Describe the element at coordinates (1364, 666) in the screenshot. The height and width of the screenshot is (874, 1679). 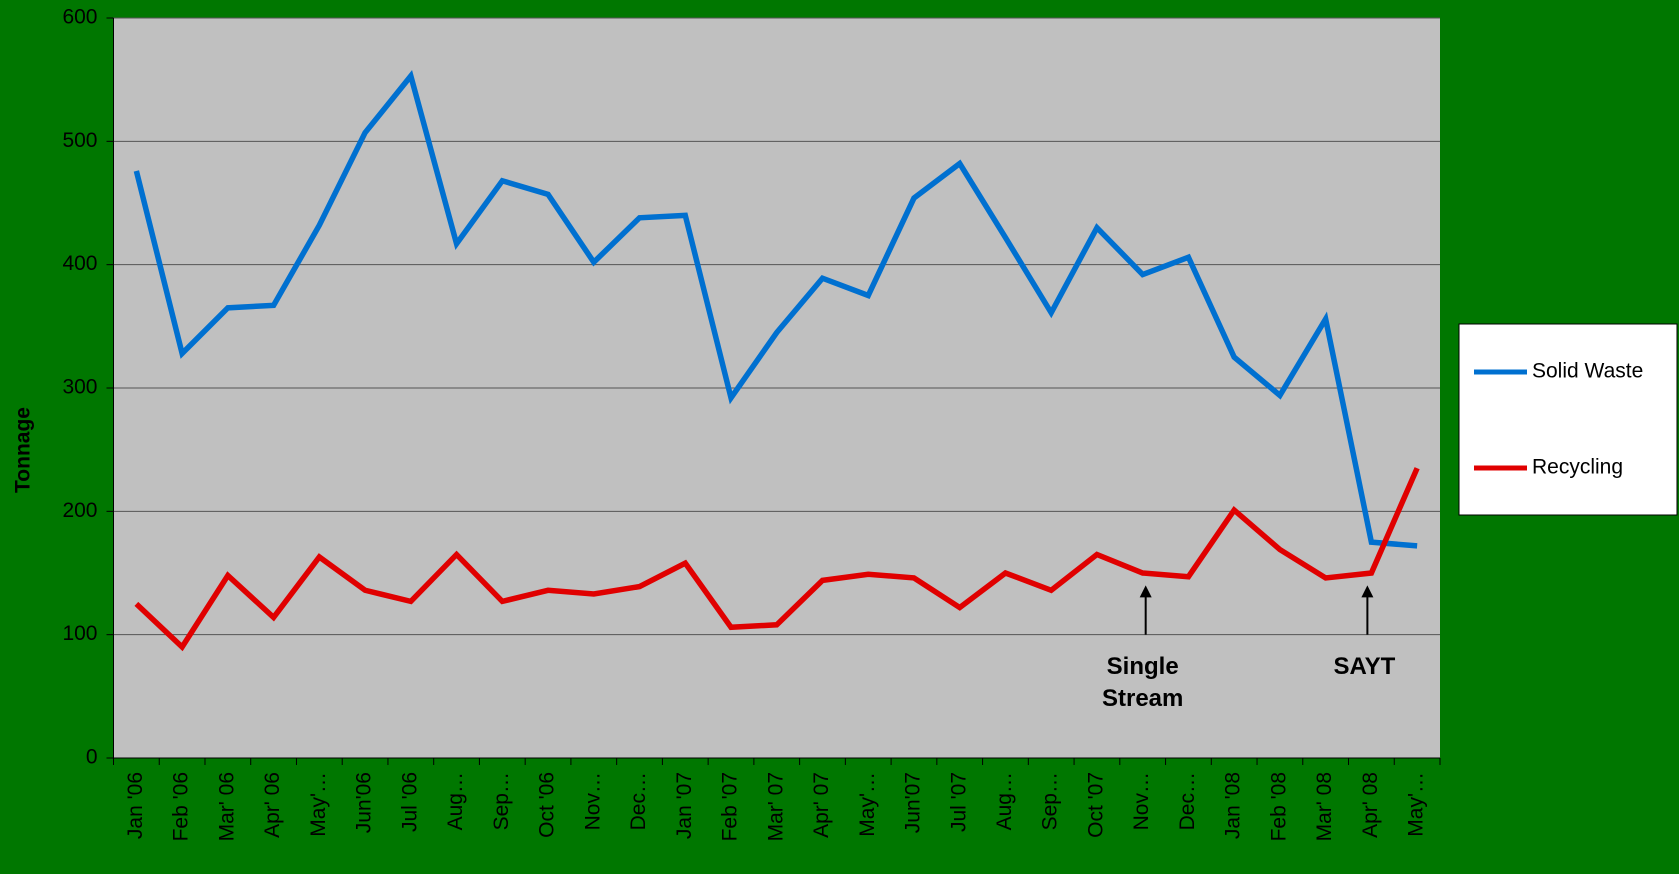
I see `annotation-text: SAYT` at that location.